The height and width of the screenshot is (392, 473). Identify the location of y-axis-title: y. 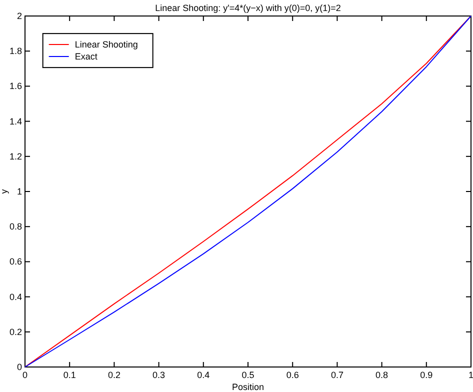
(4, 191).